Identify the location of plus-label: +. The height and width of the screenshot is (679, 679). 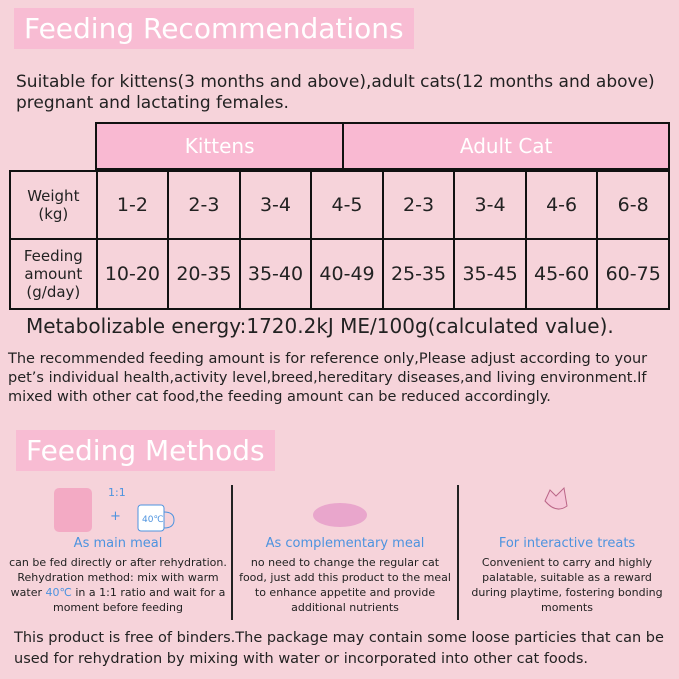
(115, 516).